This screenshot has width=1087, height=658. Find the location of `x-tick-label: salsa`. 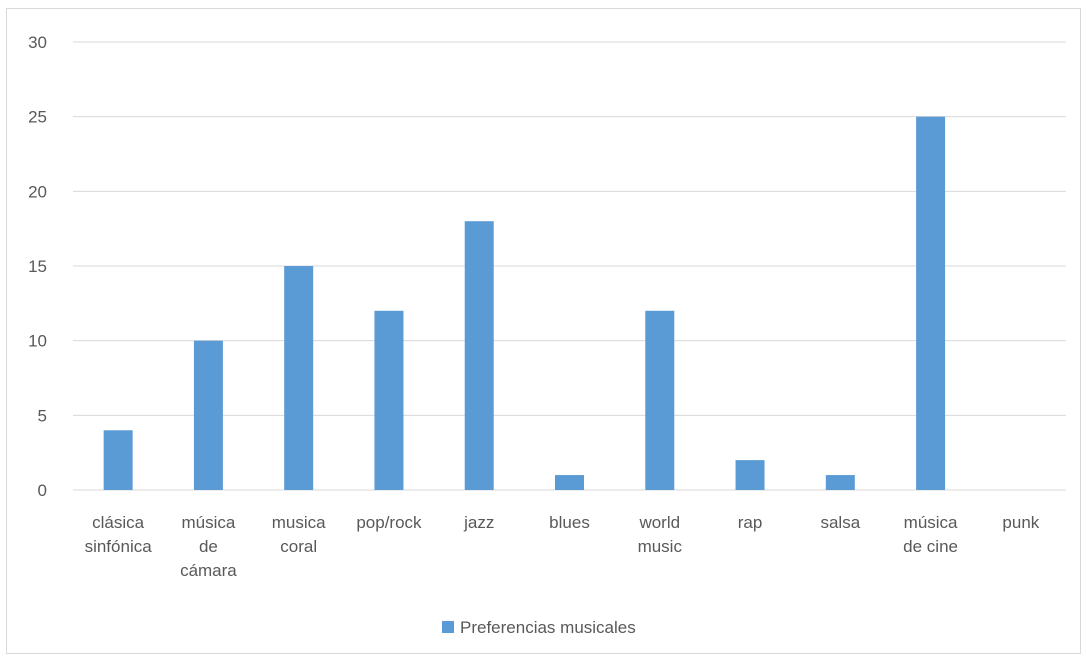

x-tick-label: salsa is located at coordinates (840, 522).